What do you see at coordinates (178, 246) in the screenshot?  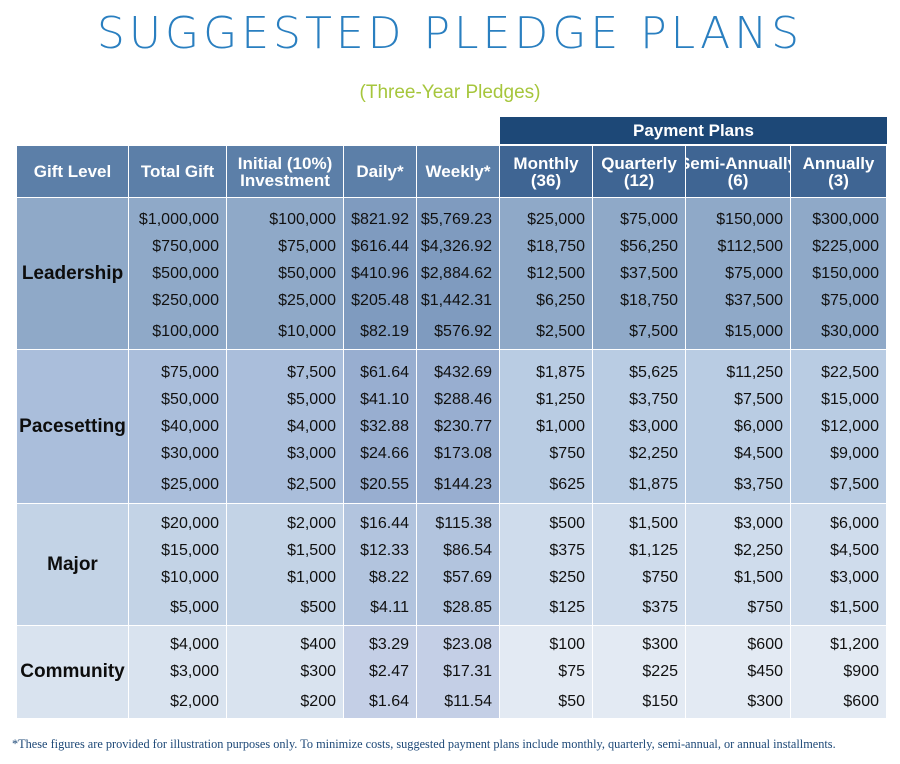 I see `cell-total-gift: $750,000` at bounding box center [178, 246].